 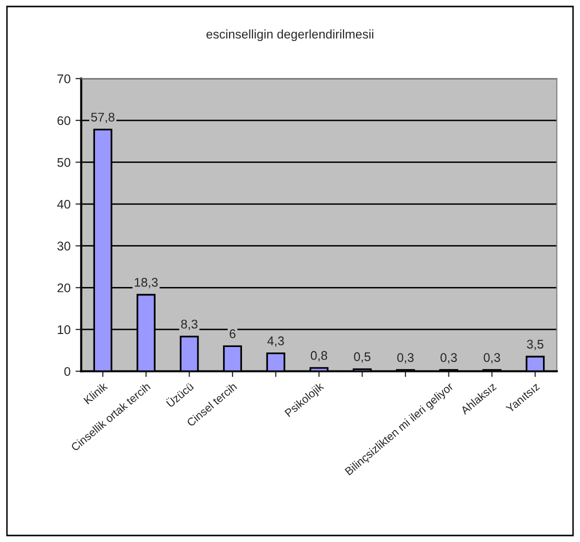 What do you see at coordinates (275, 341) in the screenshot?
I see `data-label: 4,3` at bounding box center [275, 341].